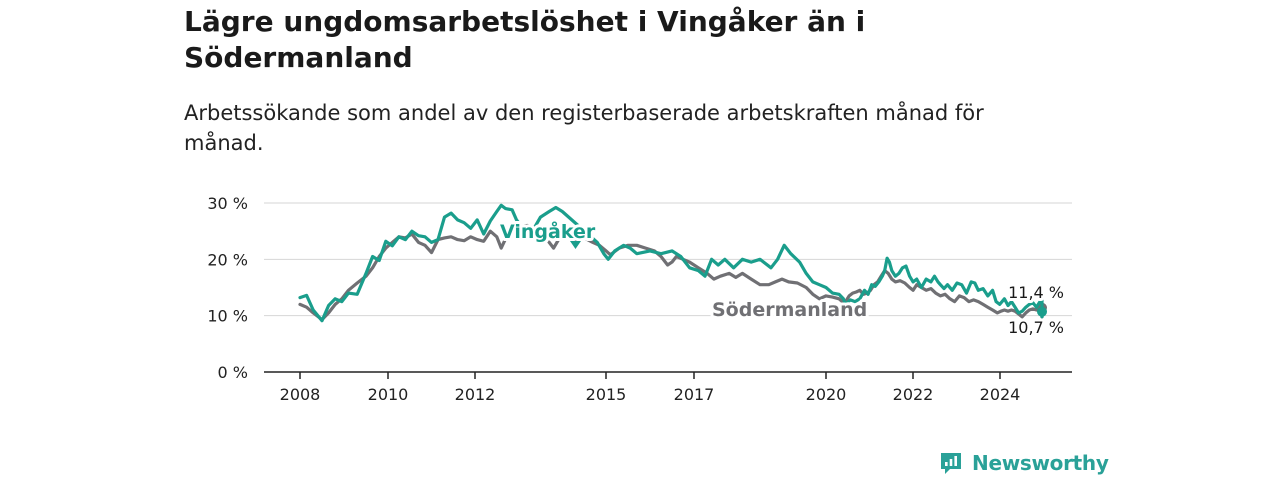  I want to click on x-tick-label: 2024, so click(1000, 394).